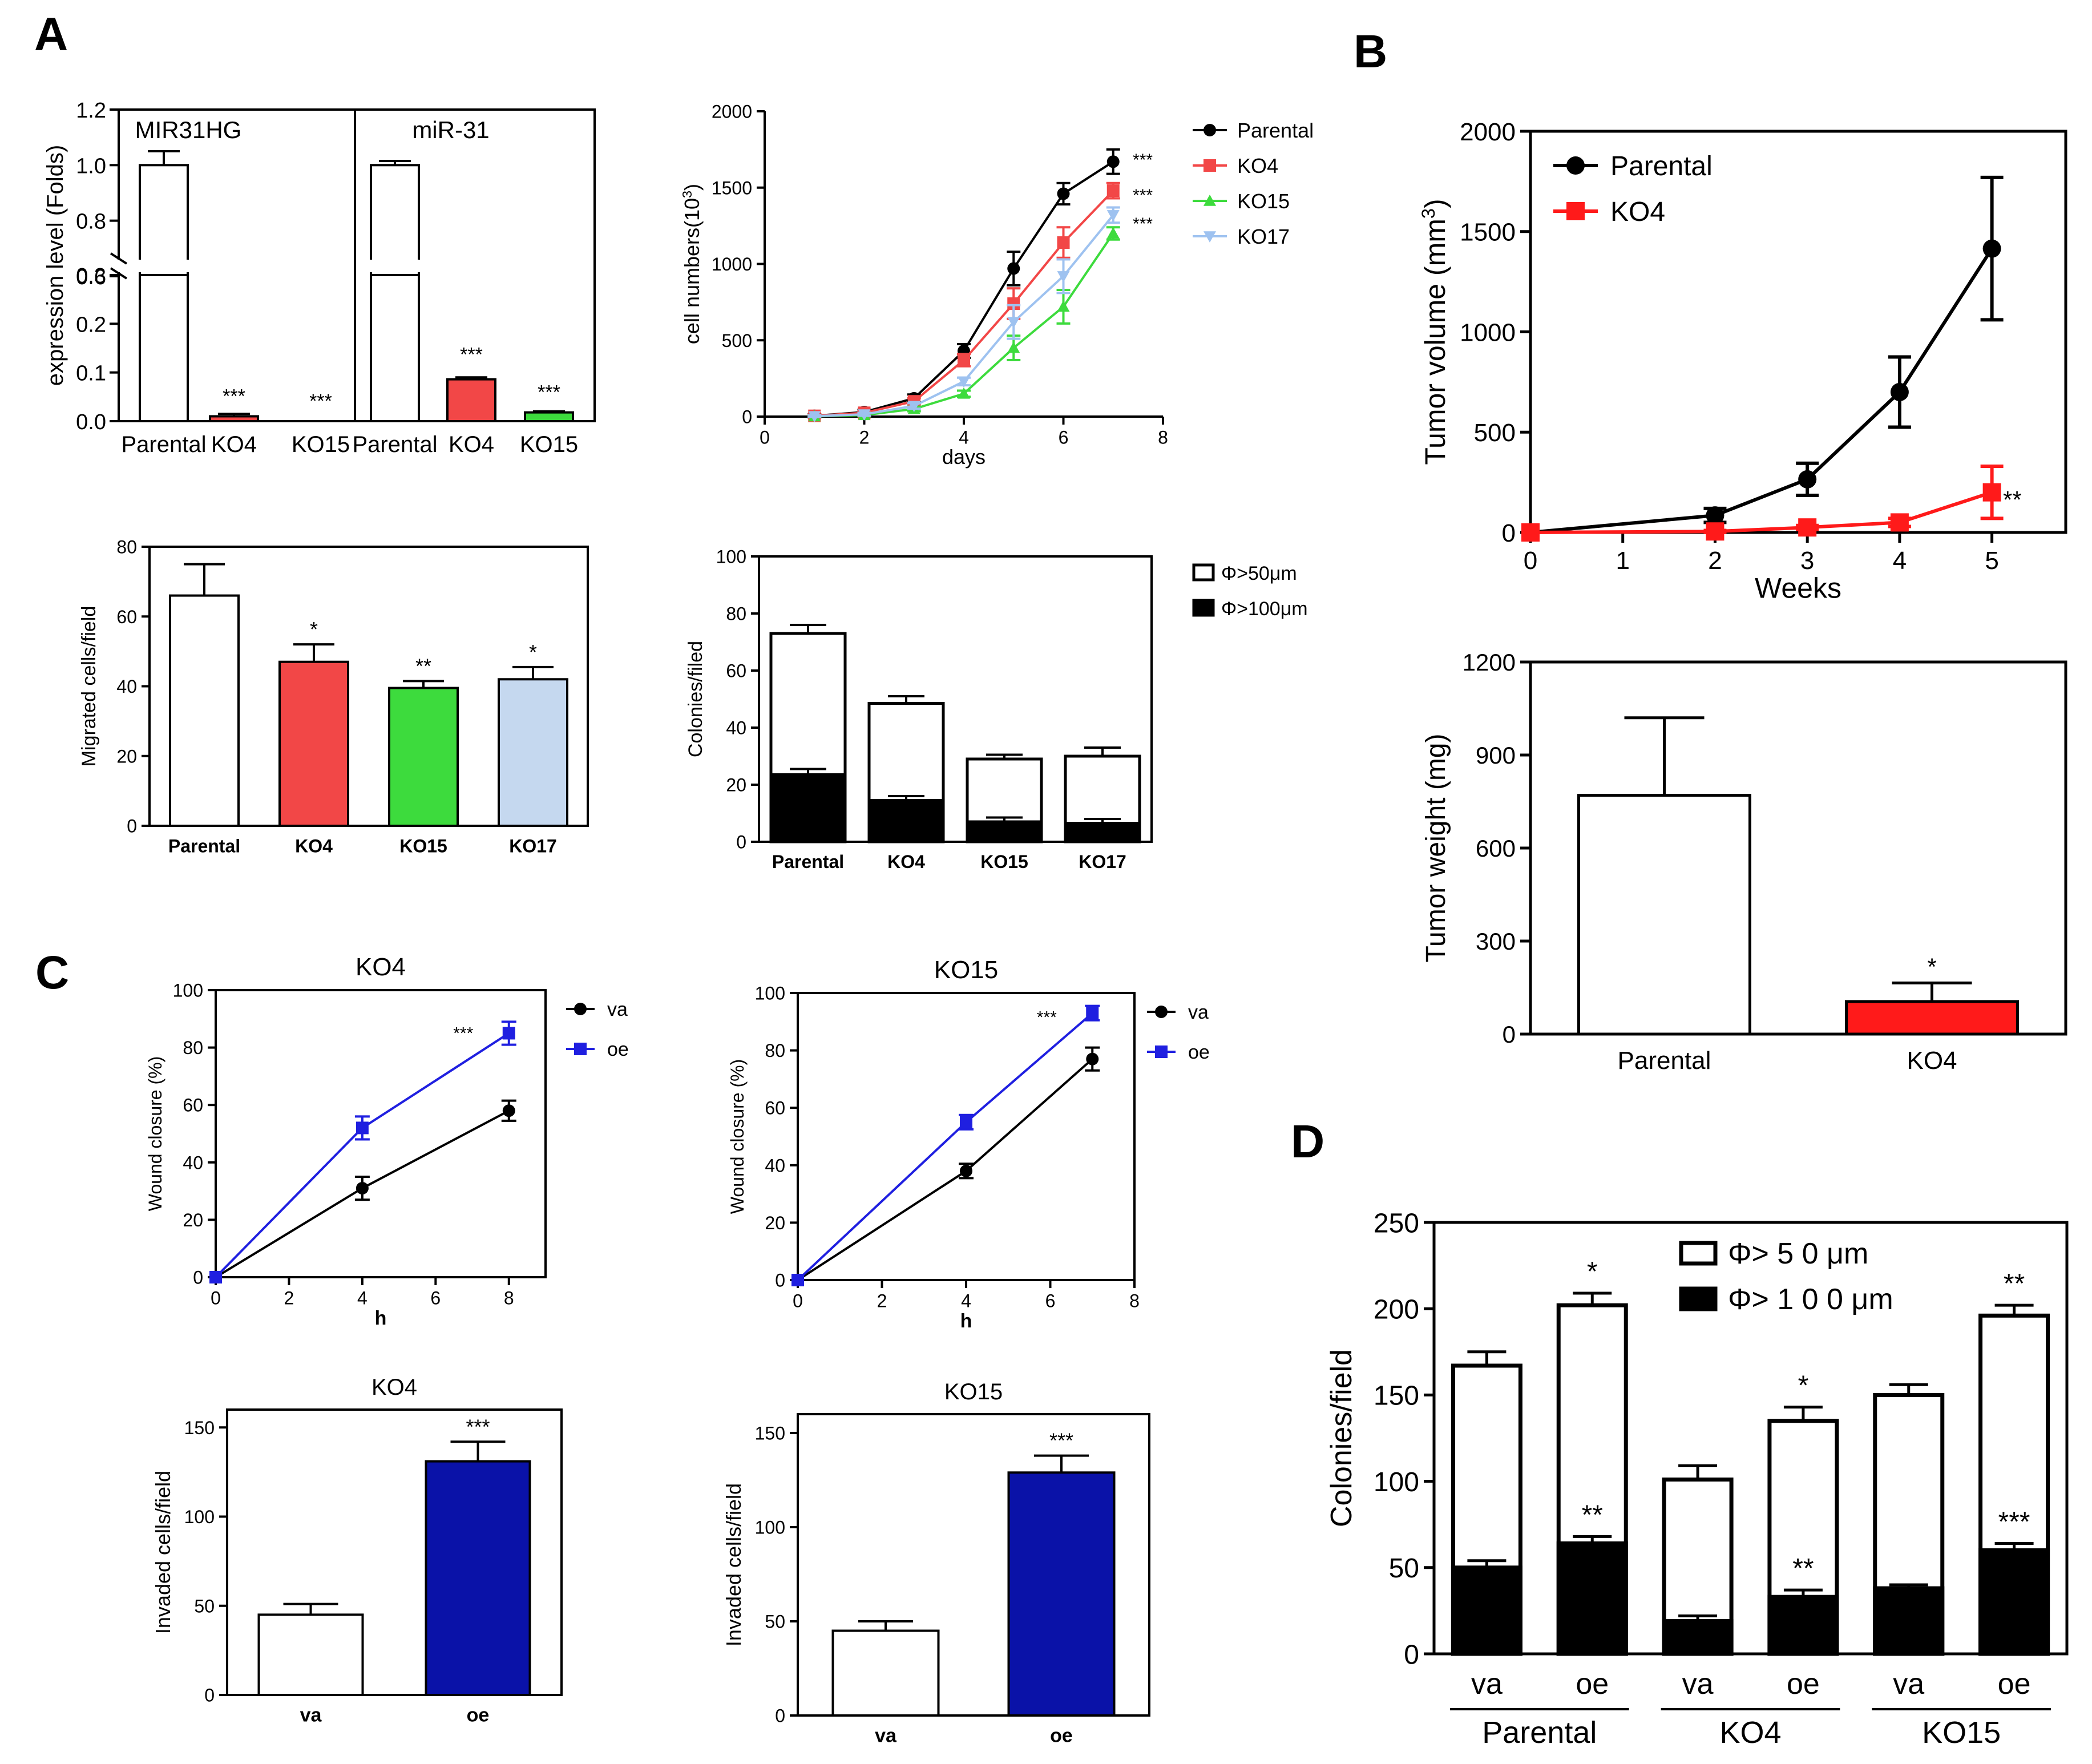 The height and width of the screenshot is (1764, 2092). Describe the element at coordinates (695, 699) in the screenshot. I see `y-axis-label: Colonies/filed` at that location.